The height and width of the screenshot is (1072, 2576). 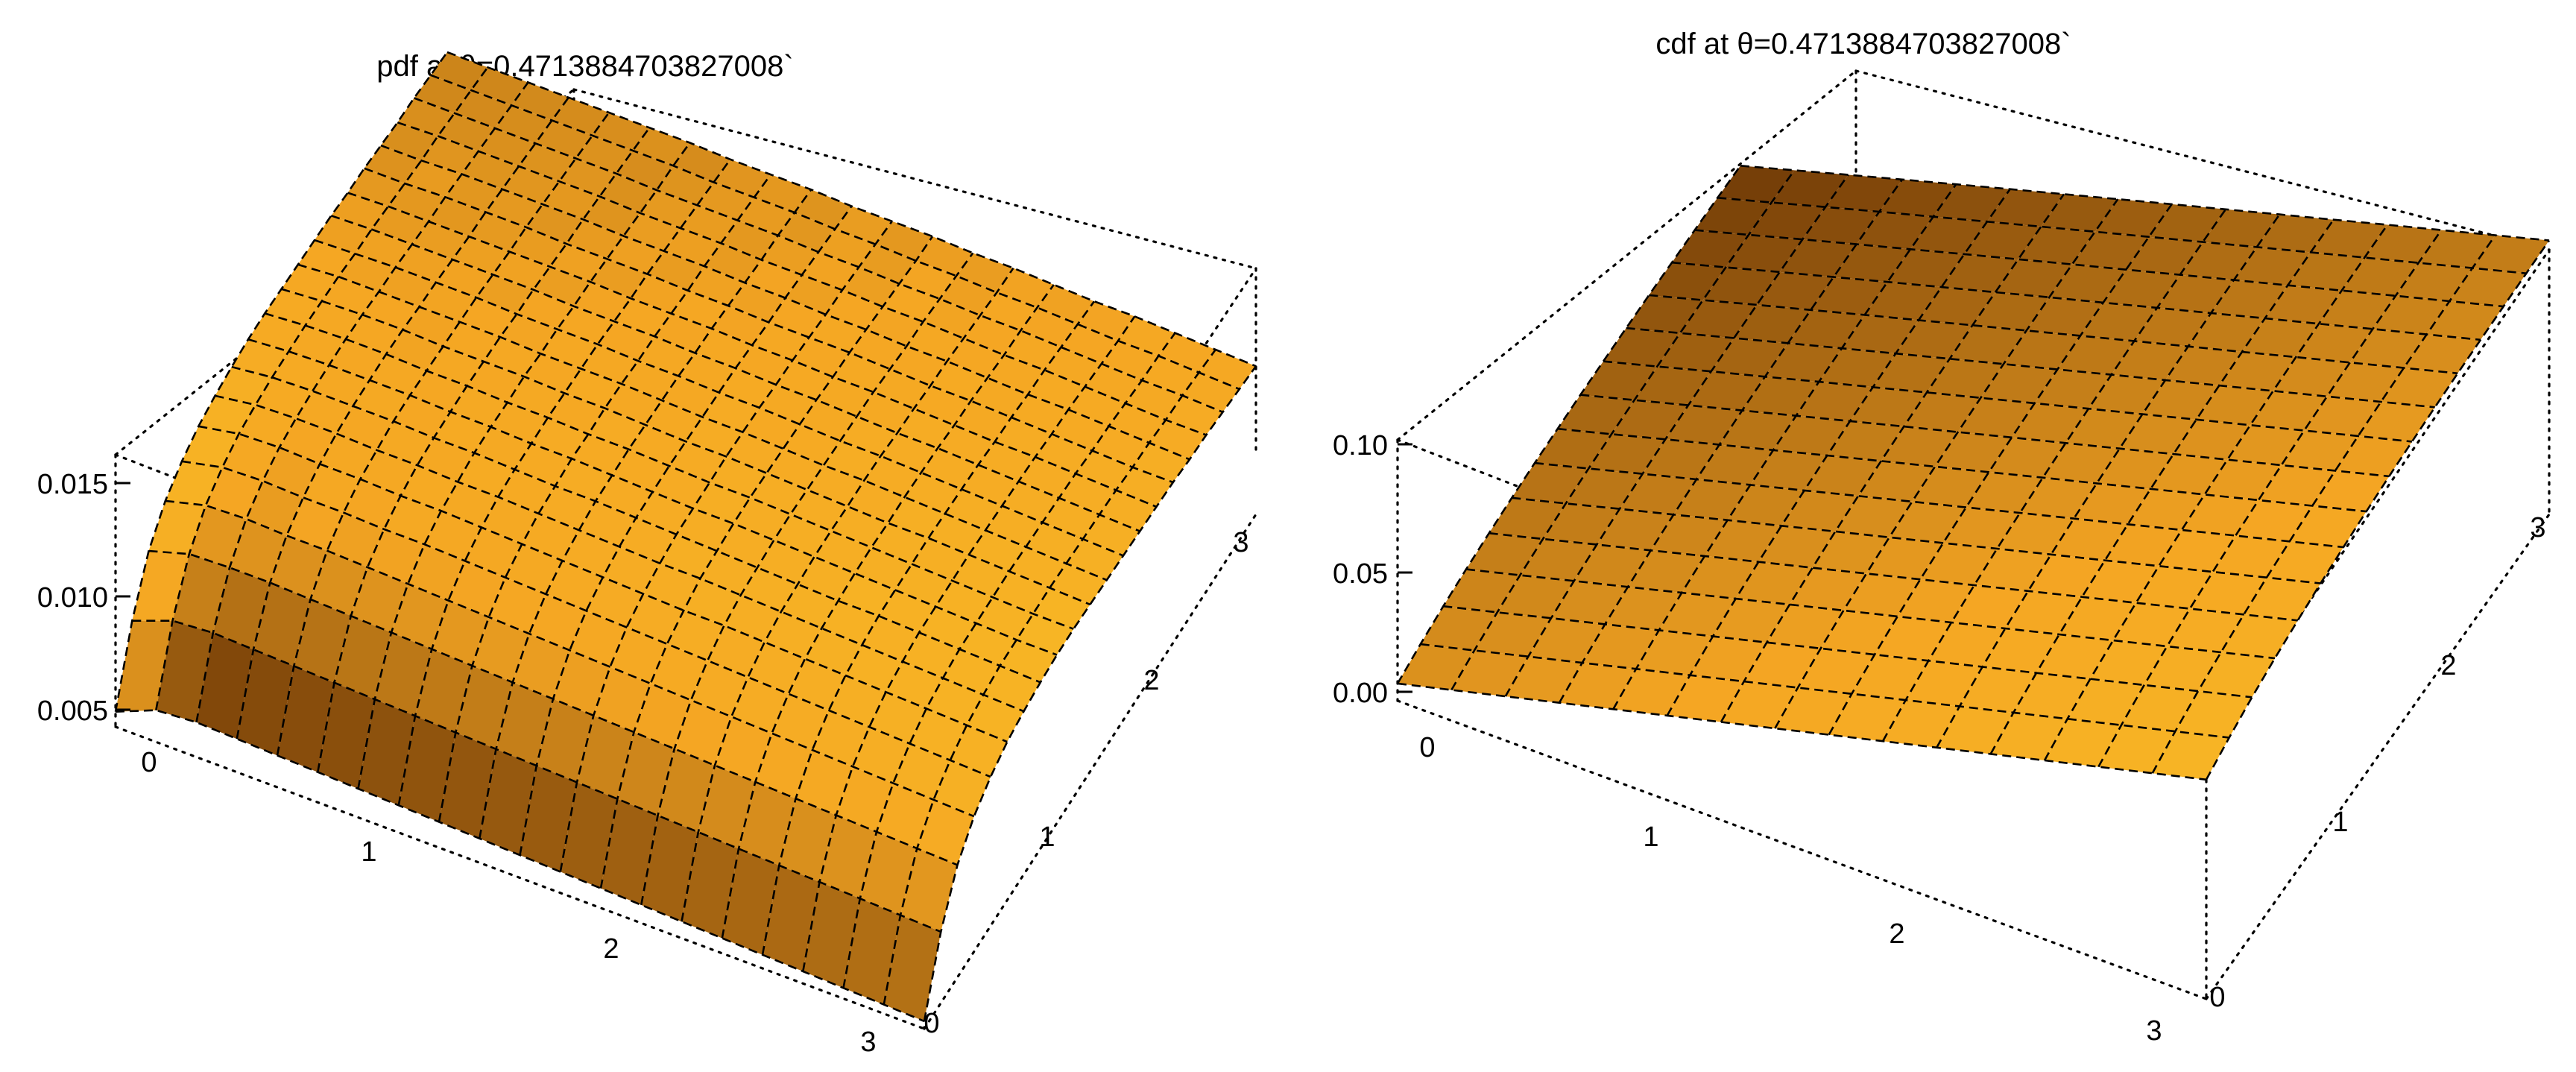 I want to click on pdf-x-tick-label: 3, so click(x=868, y=1042).